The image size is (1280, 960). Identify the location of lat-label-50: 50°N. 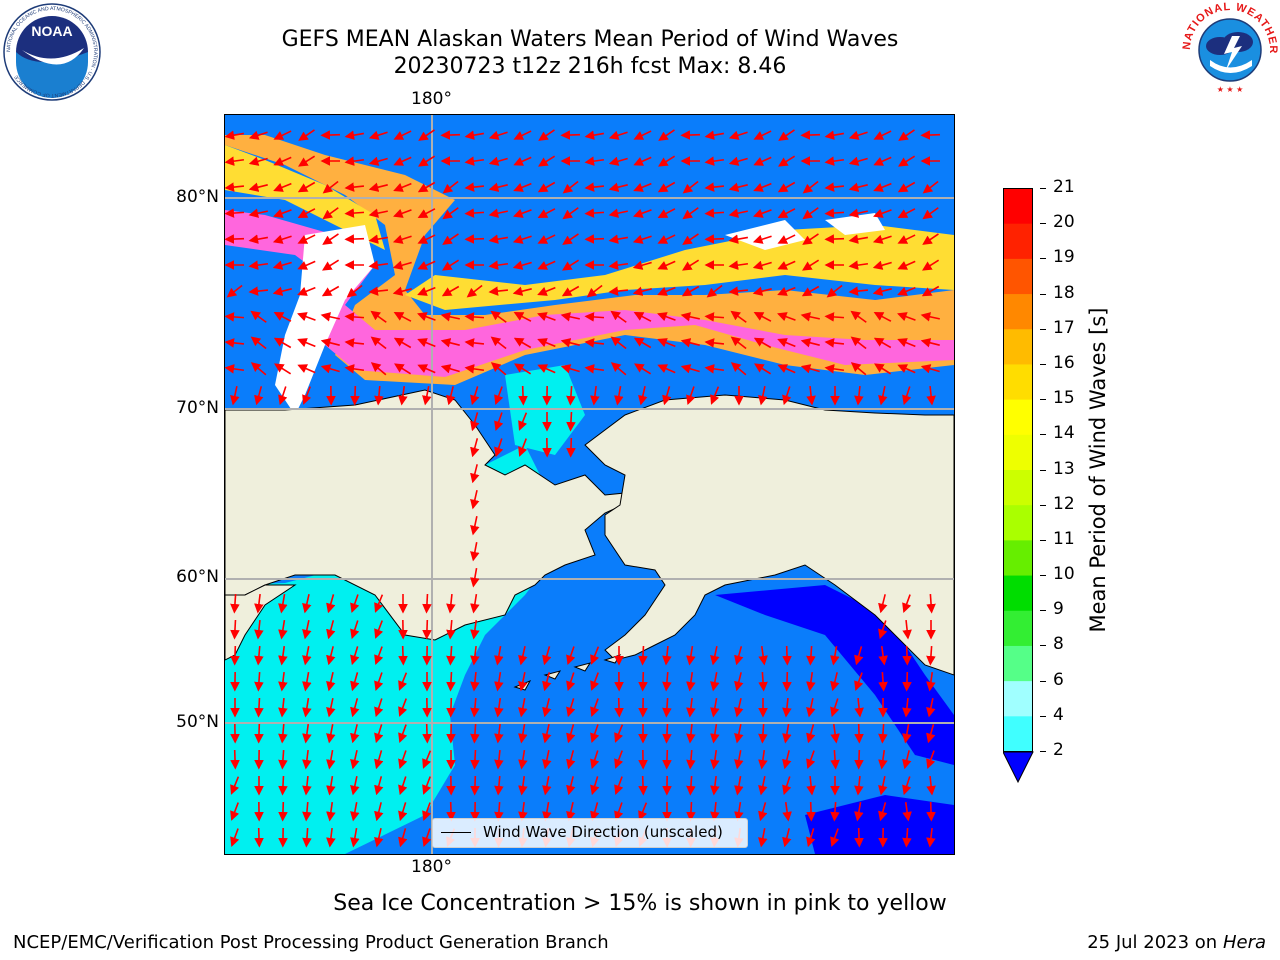
(197, 722).